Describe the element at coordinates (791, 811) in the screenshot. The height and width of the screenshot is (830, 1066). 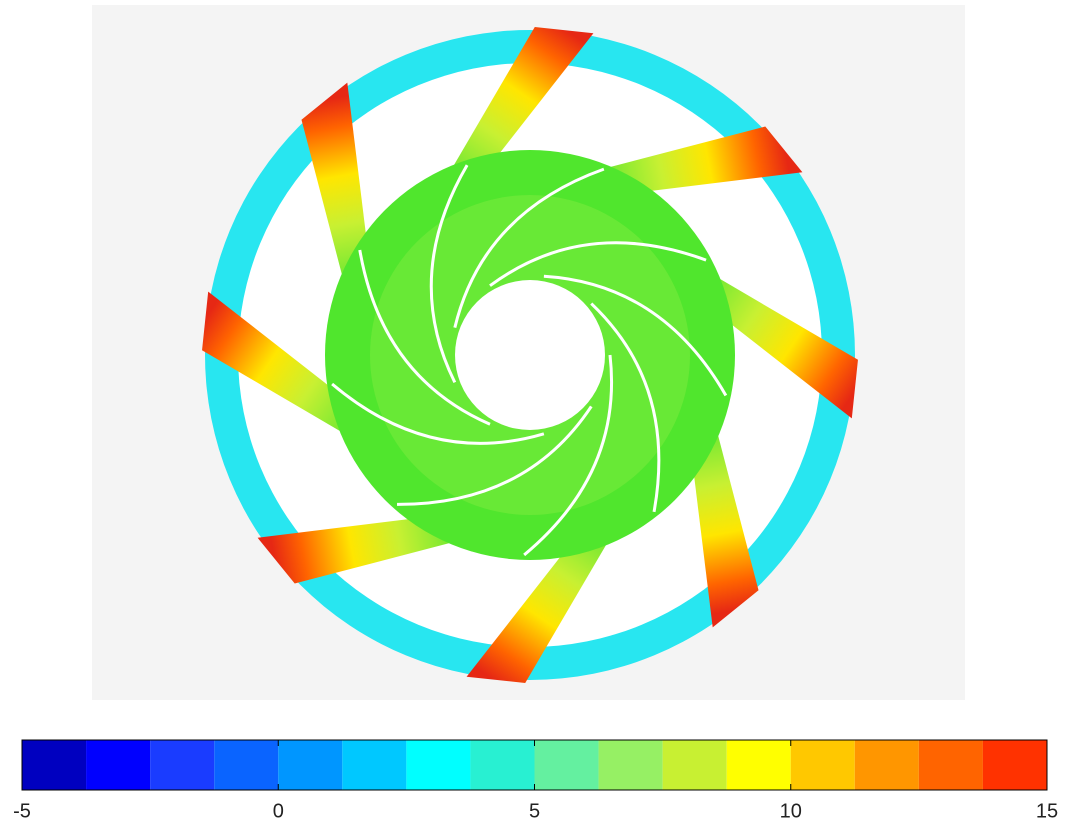
I see `tick-label: 10` at that location.